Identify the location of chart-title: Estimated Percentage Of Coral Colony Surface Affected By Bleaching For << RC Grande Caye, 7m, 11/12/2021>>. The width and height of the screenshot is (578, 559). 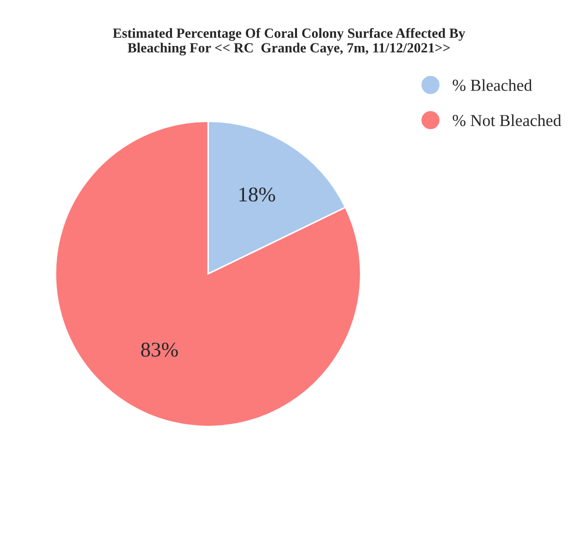
(289, 42).